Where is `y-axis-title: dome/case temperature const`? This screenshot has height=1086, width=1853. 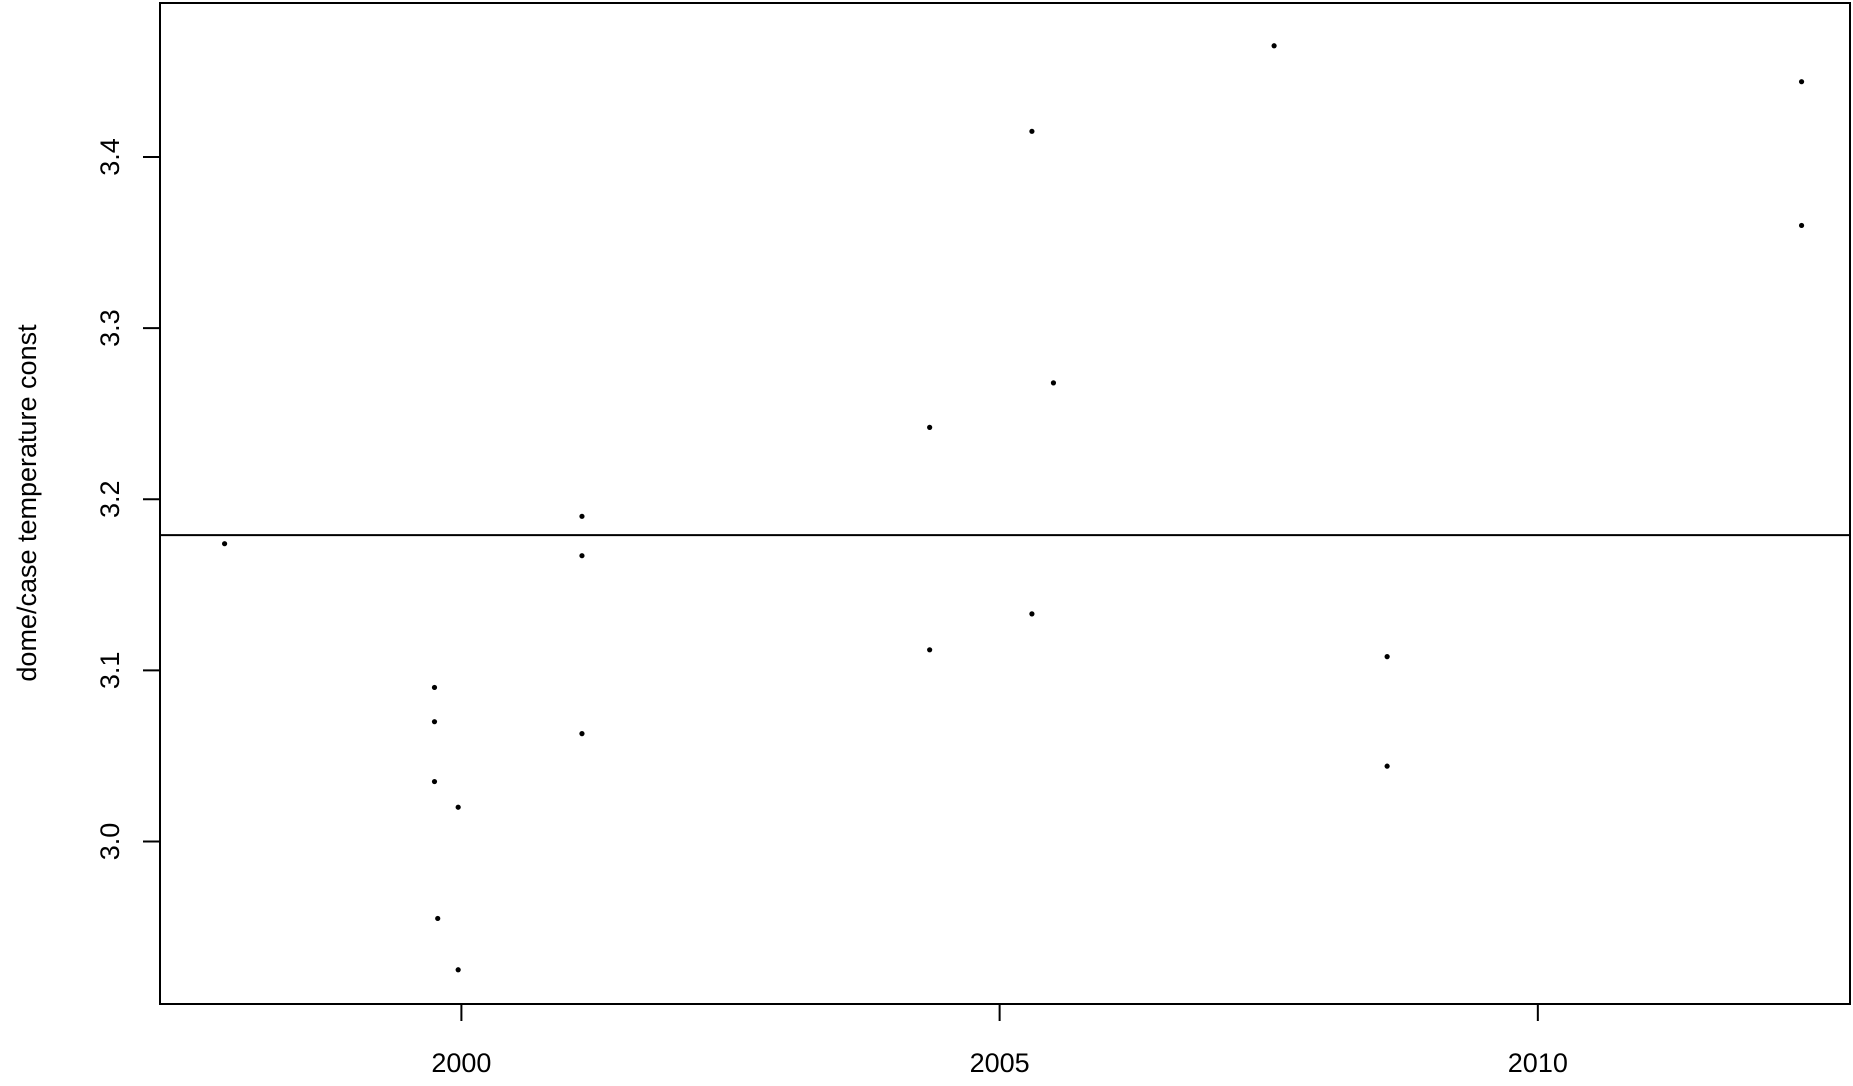 y-axis-title: dome/case temperature const is located at coordinates (27, 503).